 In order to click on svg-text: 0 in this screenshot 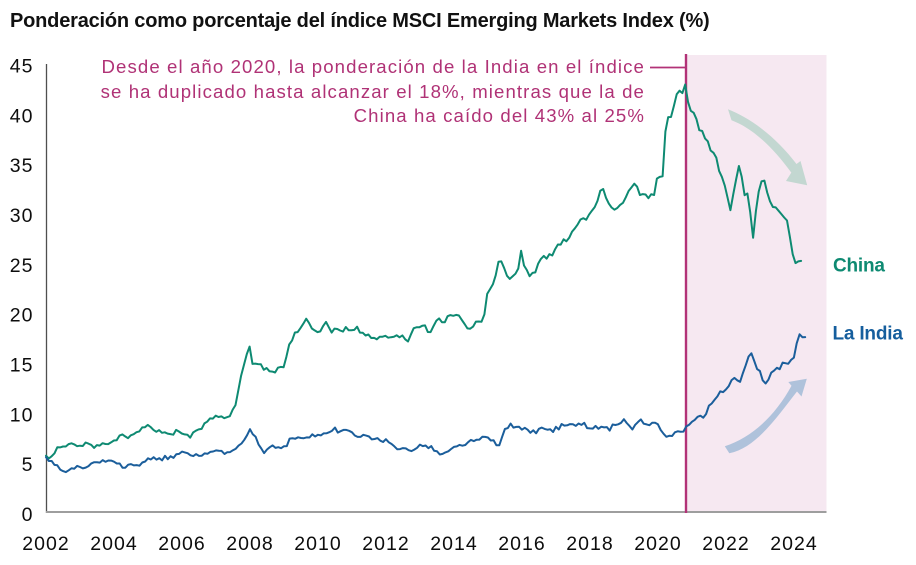, I will do `click(28, 515)`.